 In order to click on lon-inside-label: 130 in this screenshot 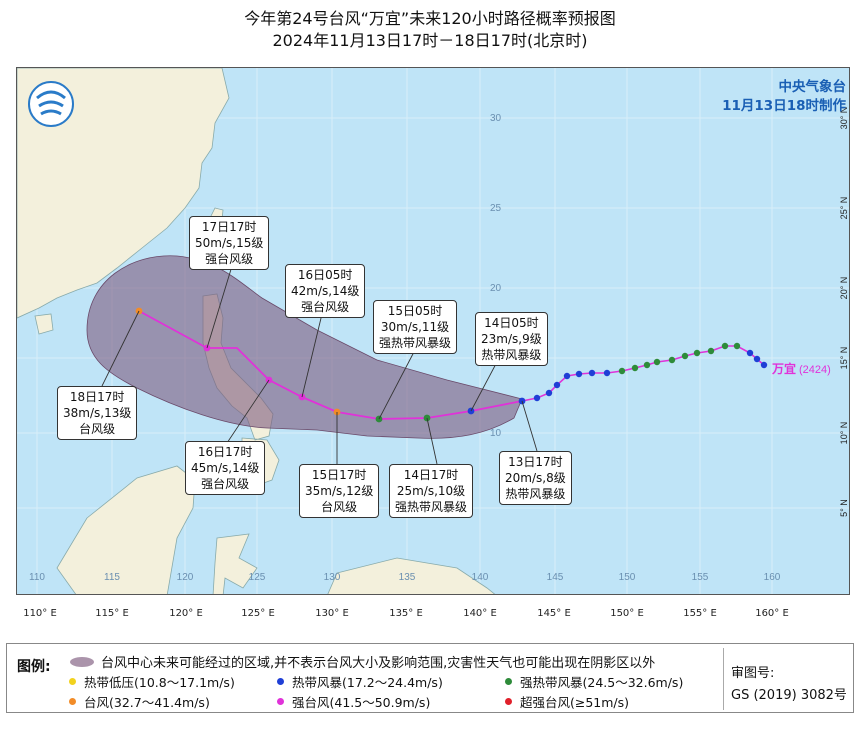, I will do `click(332, 577)`.